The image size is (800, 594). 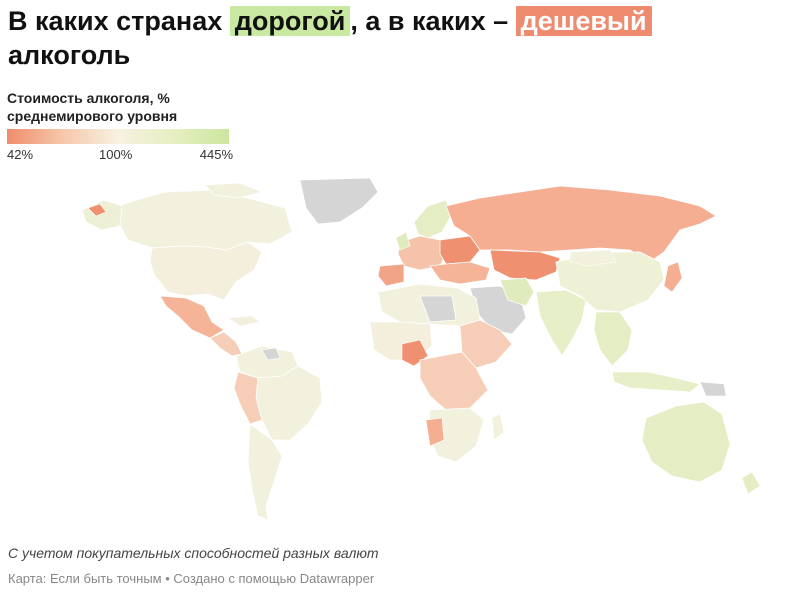 What do you see at coordinates (391, 275) in the screenshot?
I see `region-iberia` at bounding box center [391, 275].